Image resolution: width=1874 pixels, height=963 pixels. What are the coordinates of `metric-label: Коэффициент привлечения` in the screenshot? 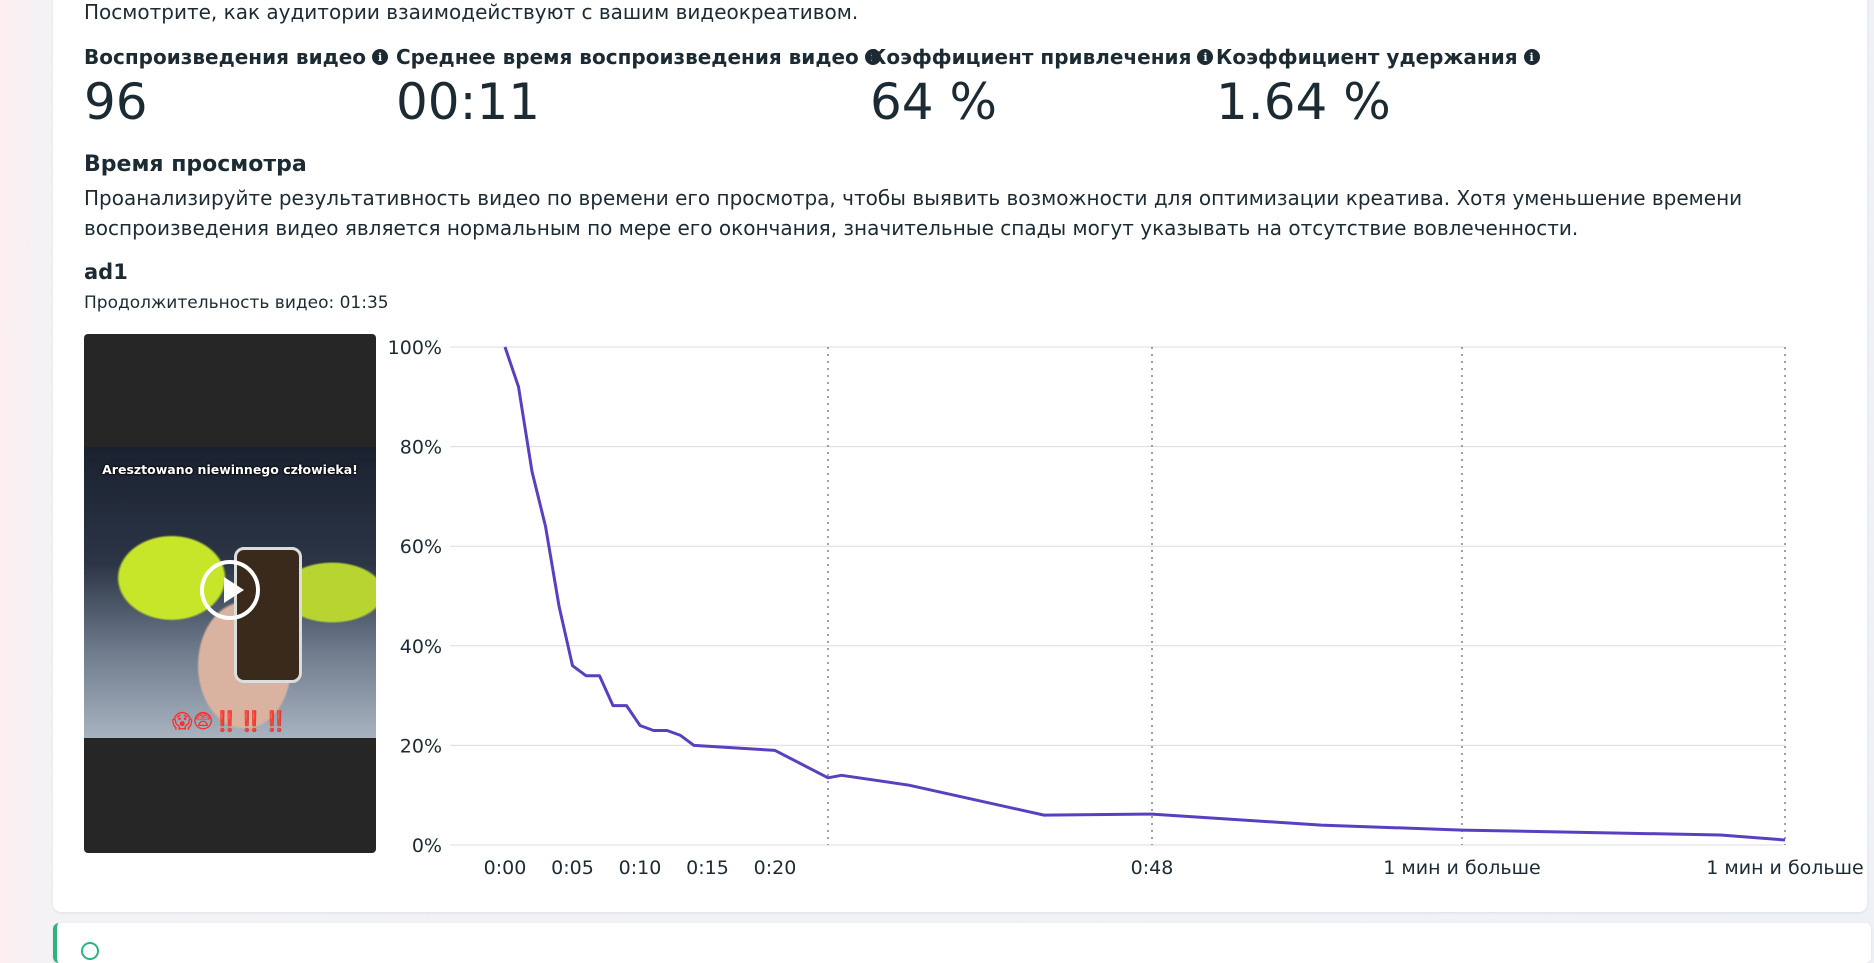 It's located at (1031, 57).